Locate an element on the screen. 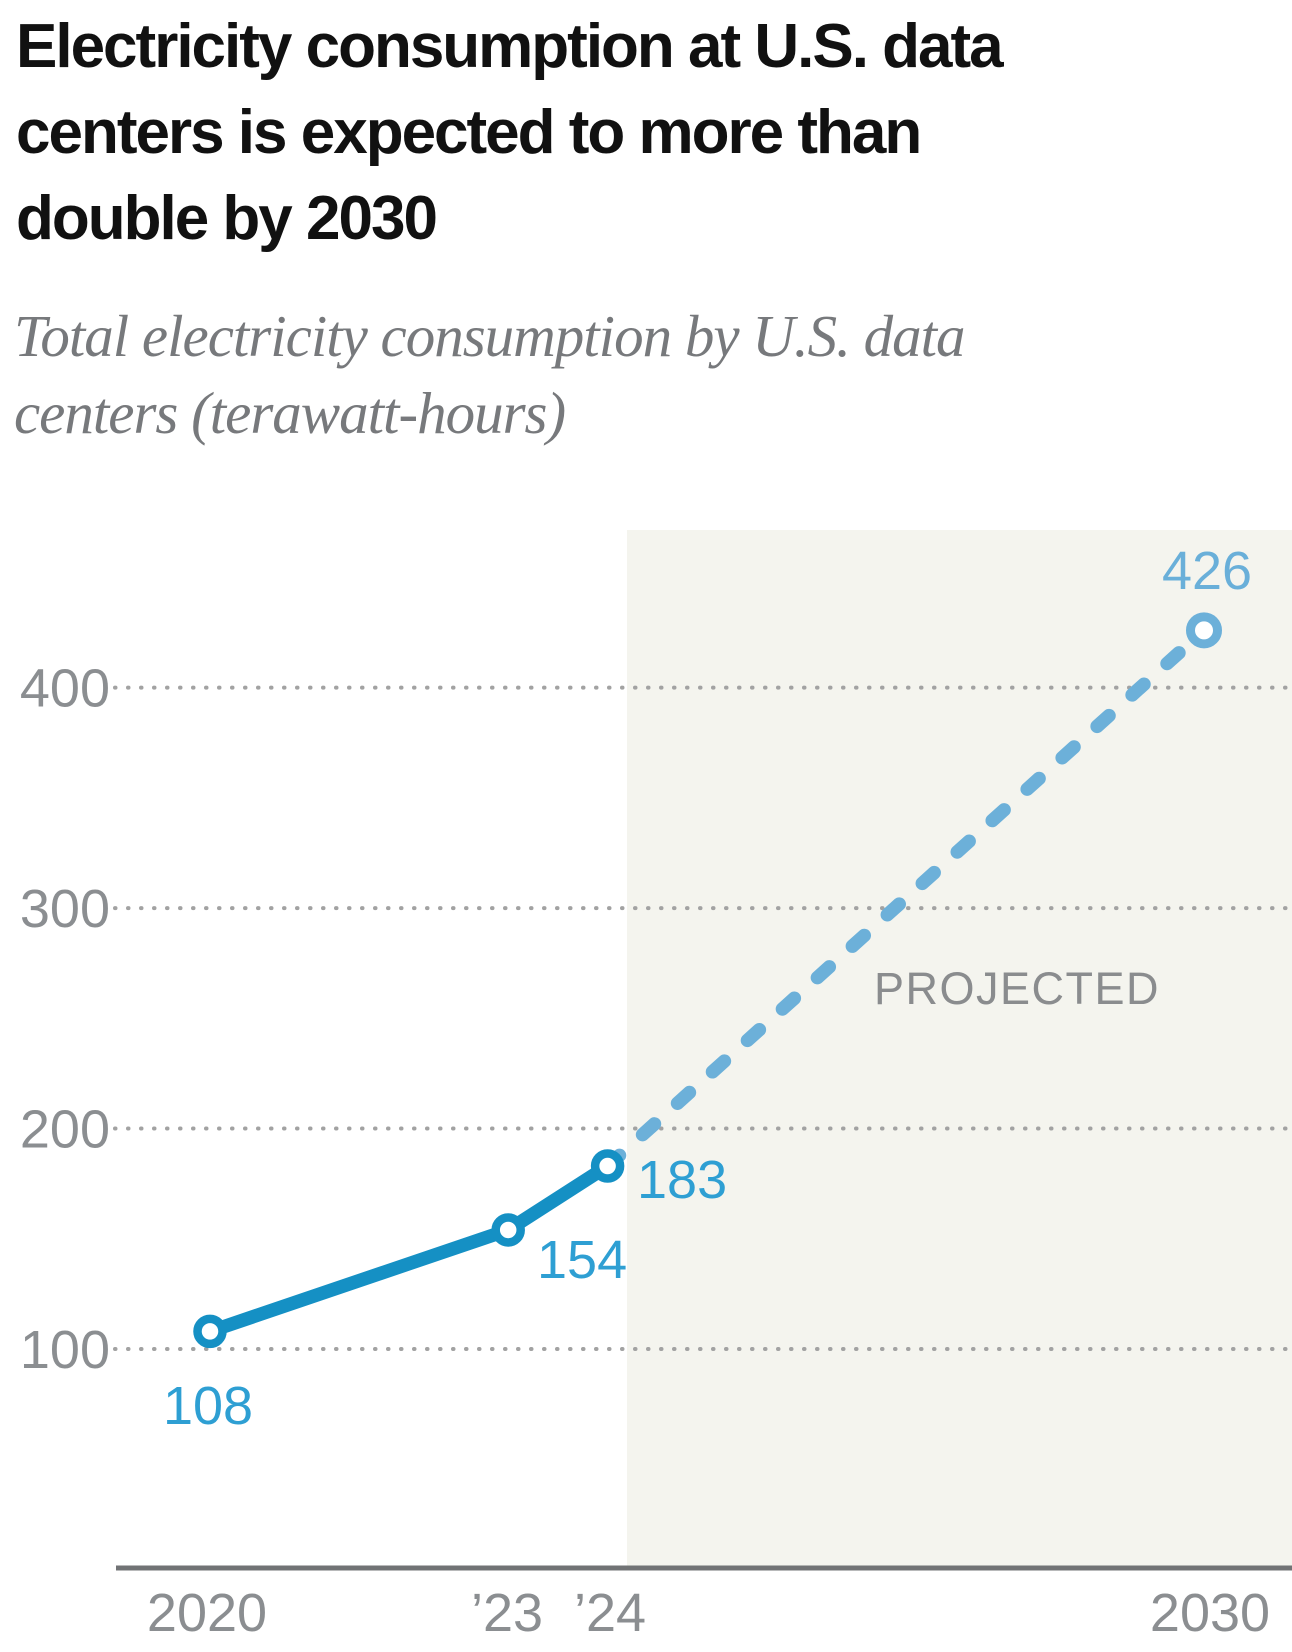 The image size is (1292, 1652). data-label-2030: 426 is located at coordinates (1207, 571).